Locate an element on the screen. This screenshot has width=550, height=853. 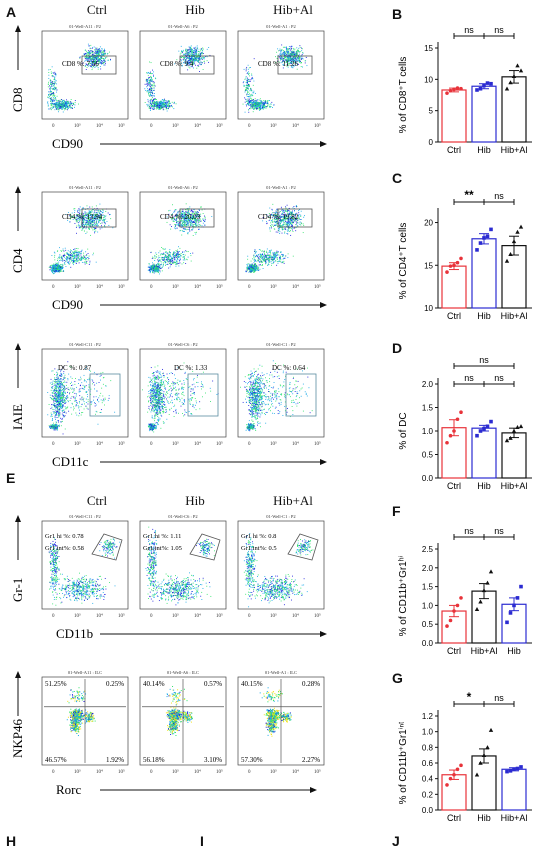
flow-xlabel: CD90 is located at coordinates (67, 304).